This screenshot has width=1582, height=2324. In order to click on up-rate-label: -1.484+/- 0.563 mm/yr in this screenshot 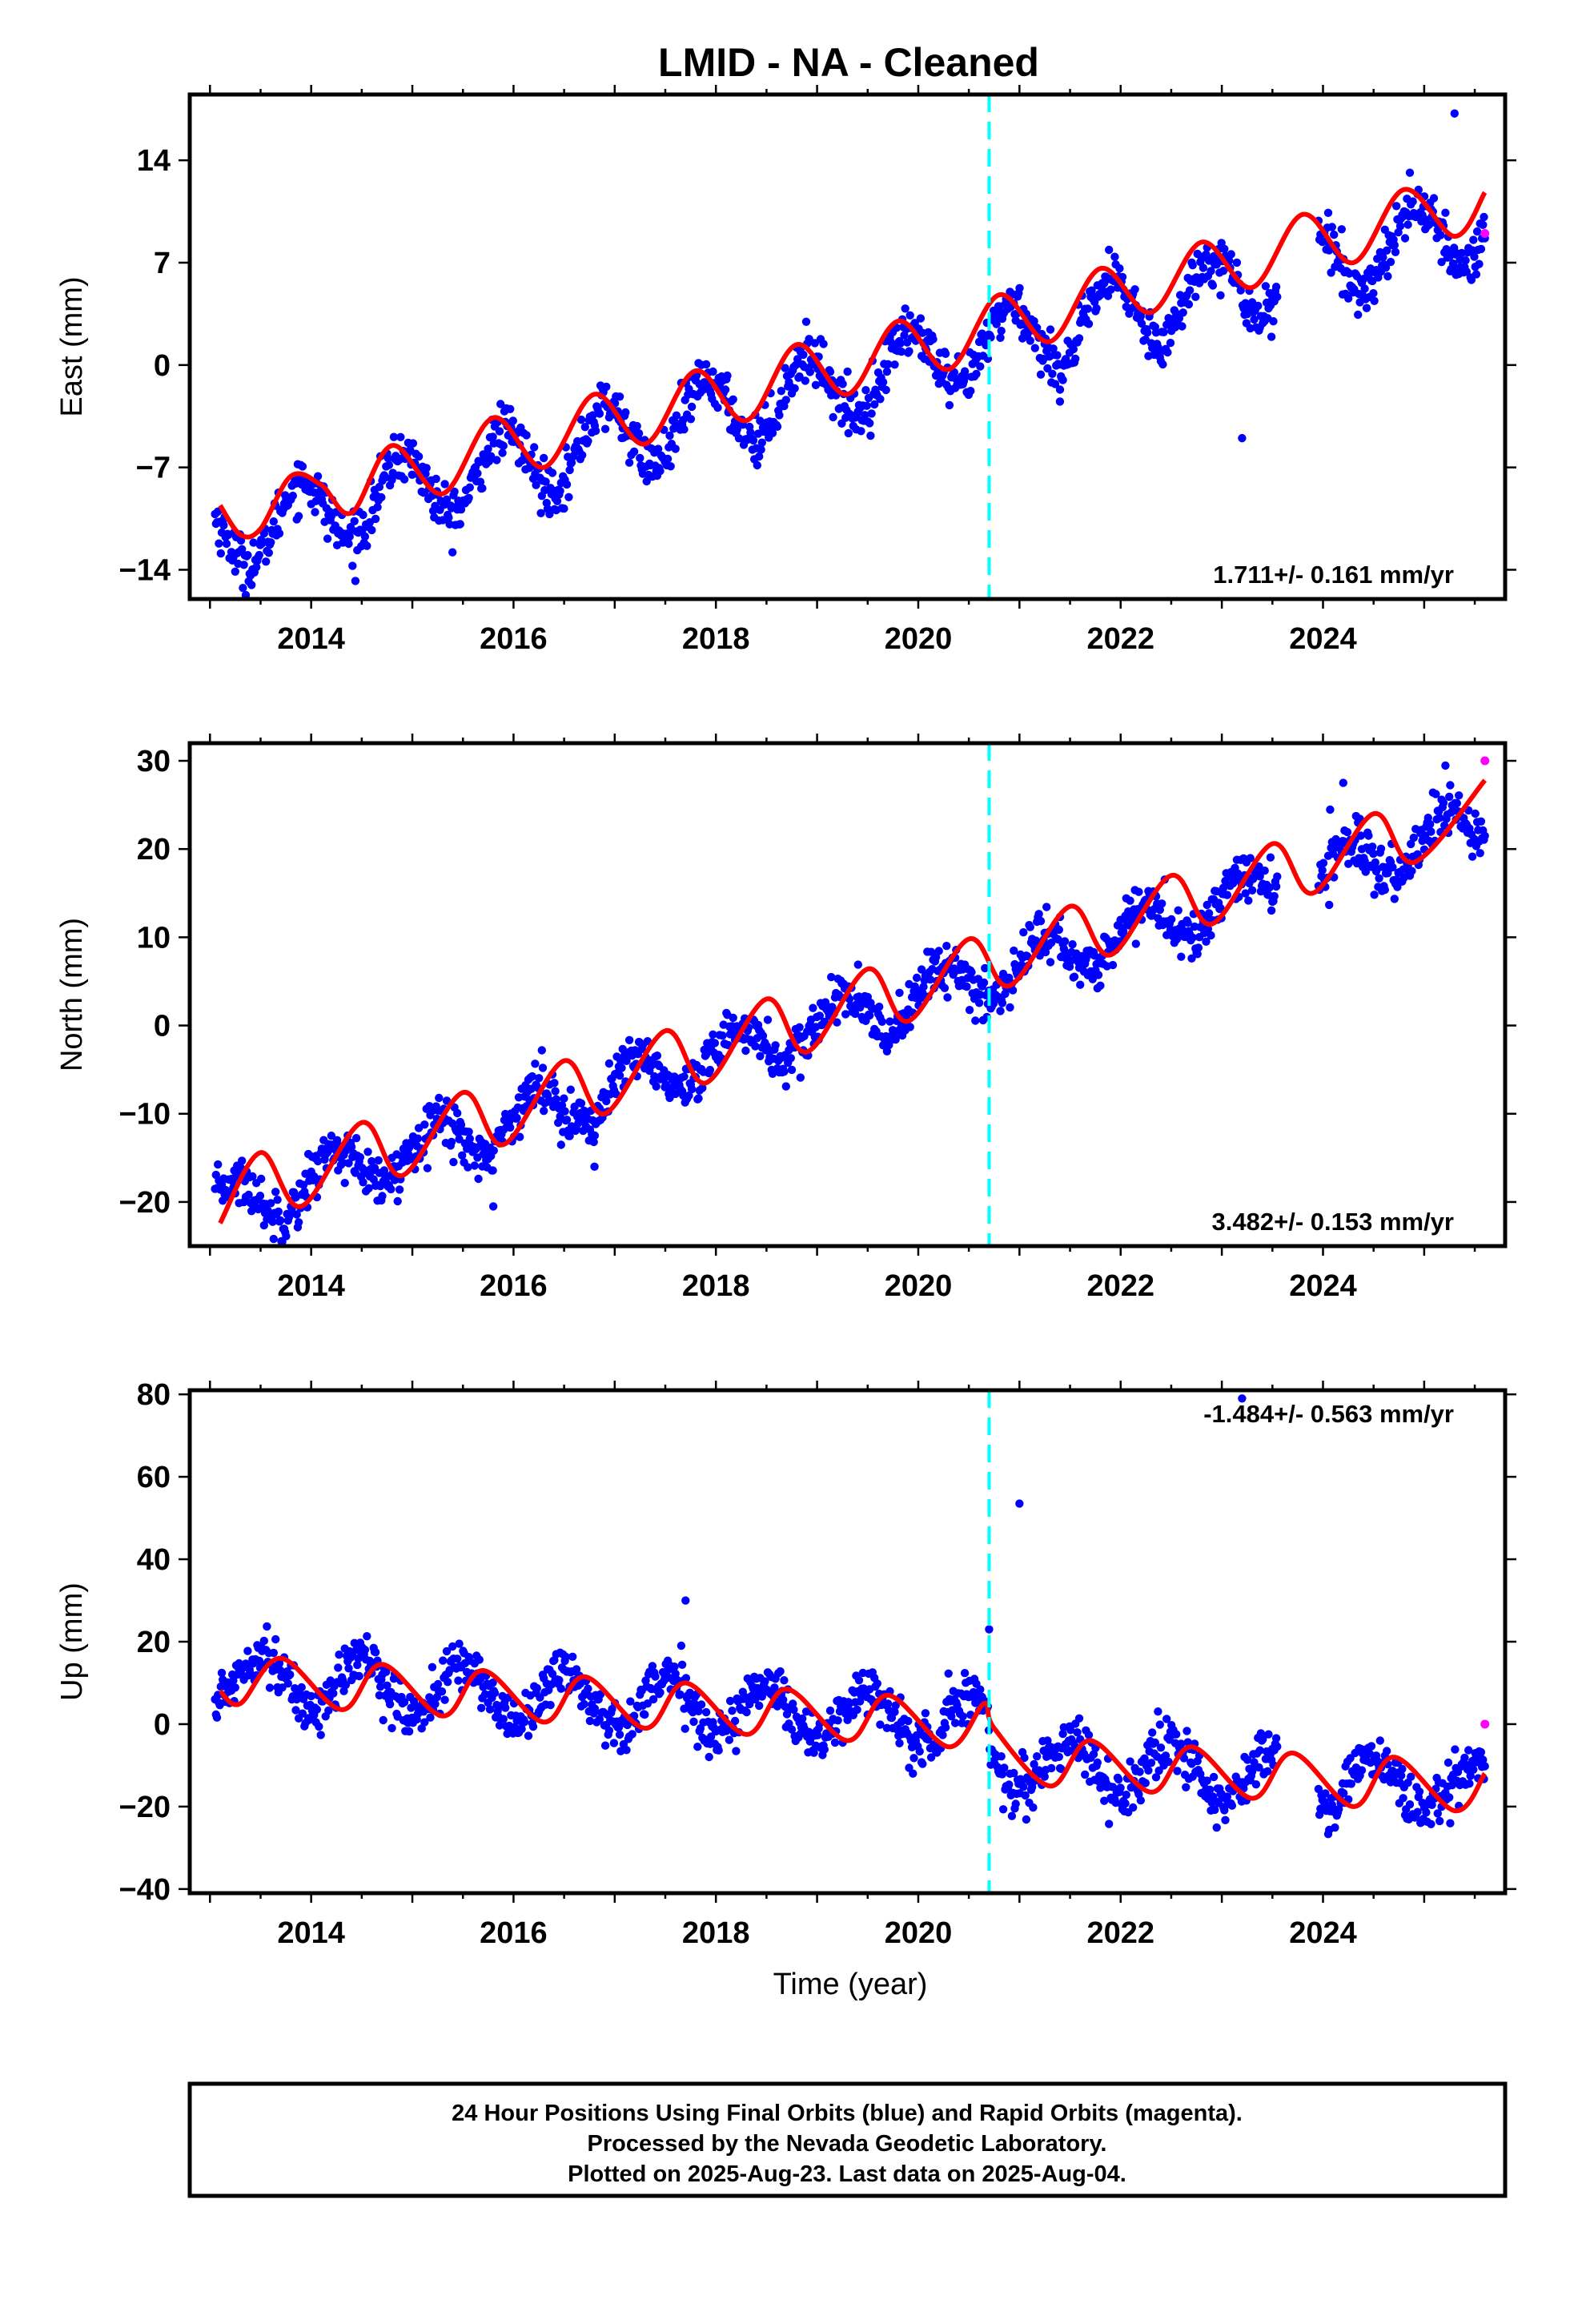, I will do `click(1328, 1414)`.